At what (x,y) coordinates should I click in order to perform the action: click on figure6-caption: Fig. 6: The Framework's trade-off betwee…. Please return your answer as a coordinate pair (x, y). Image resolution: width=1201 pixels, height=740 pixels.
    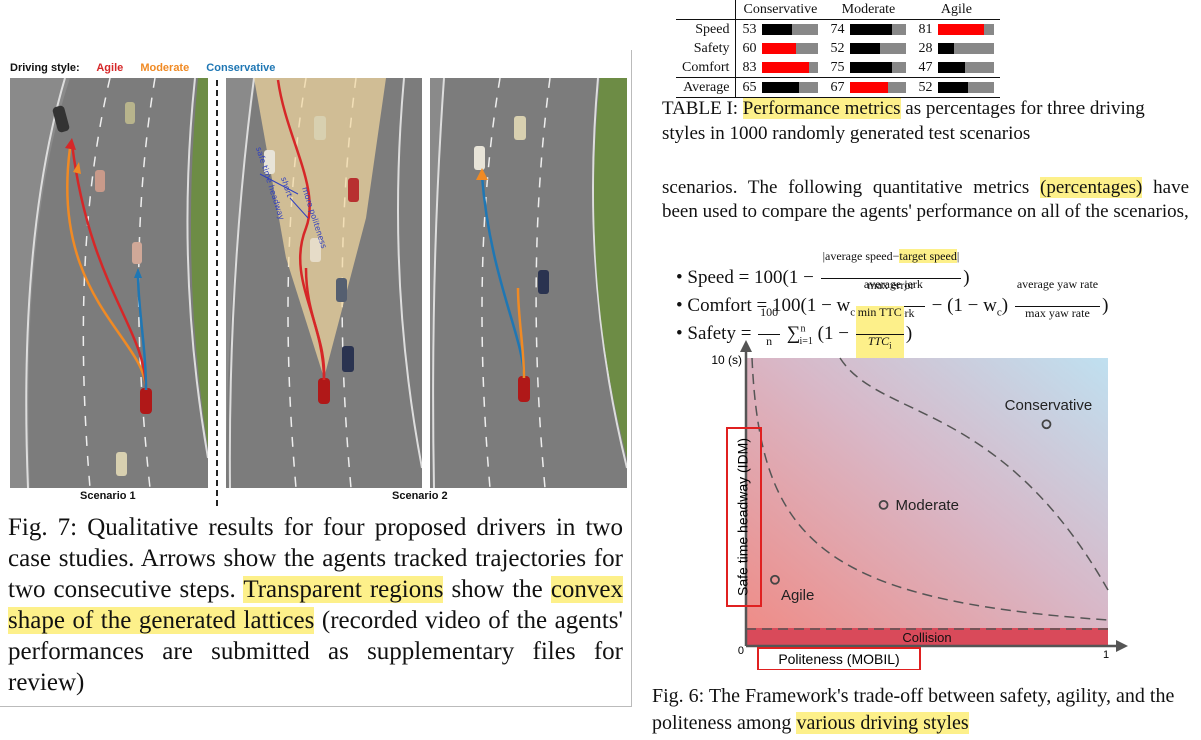
    Looking at the image, I should click on (913, 709).